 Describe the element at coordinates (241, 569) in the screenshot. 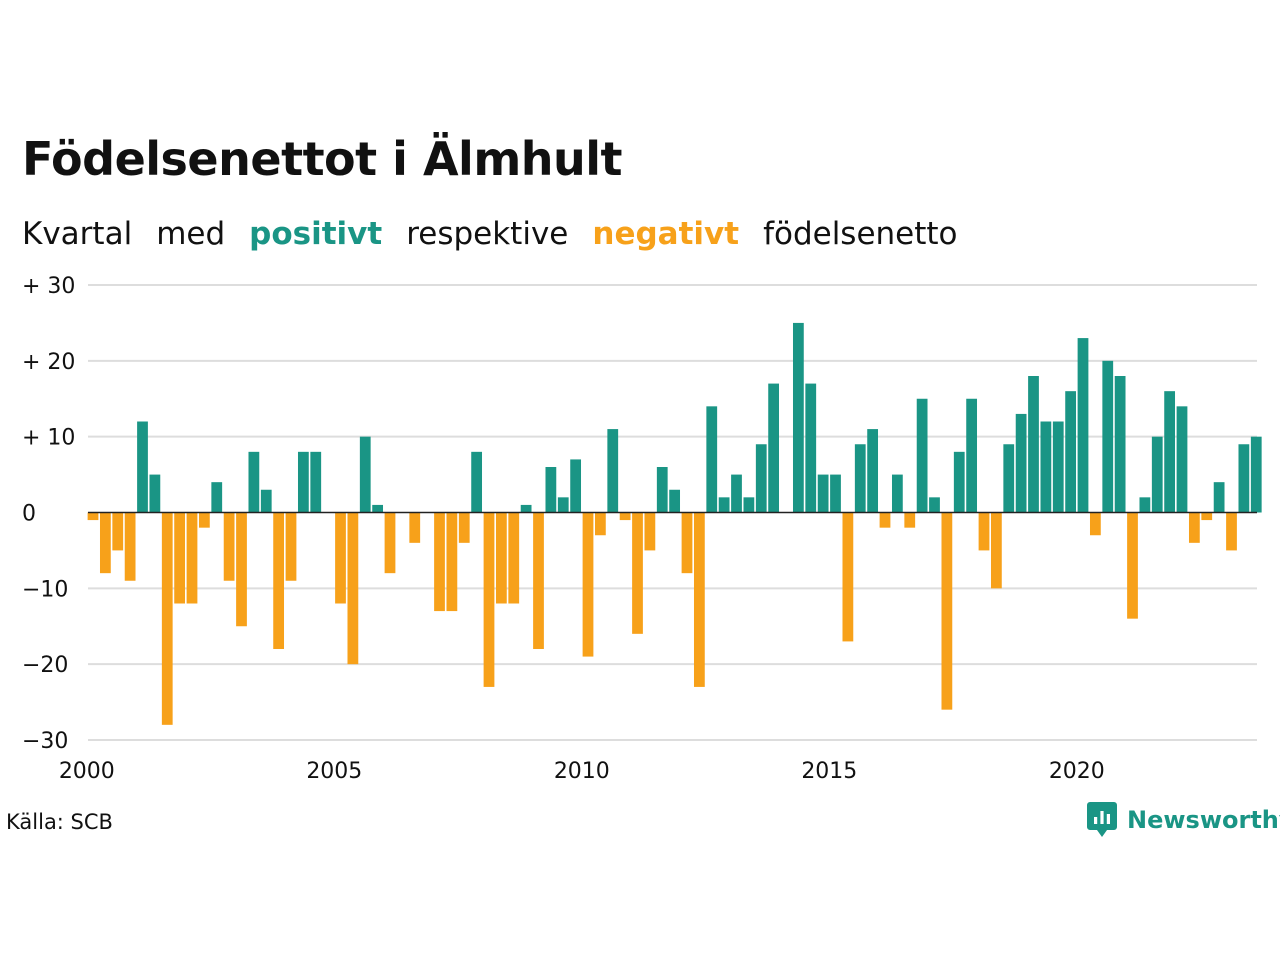

I see `bar-negative: 2003 Q1: -15` at that location.